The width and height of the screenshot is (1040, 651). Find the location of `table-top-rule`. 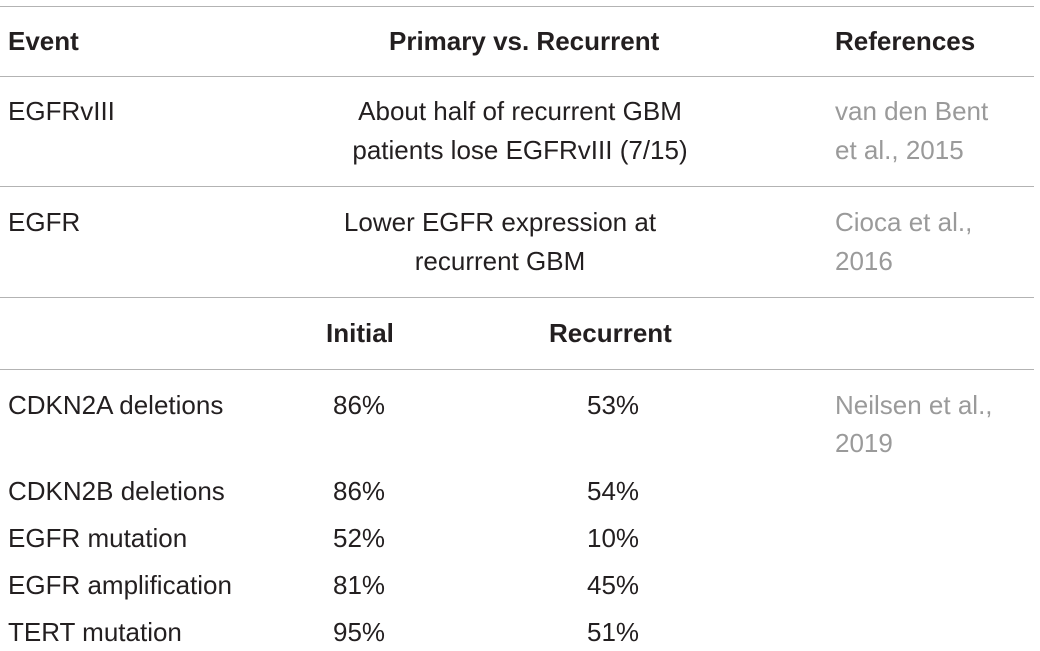

table-top-rule is located at coordinates (517, 6).